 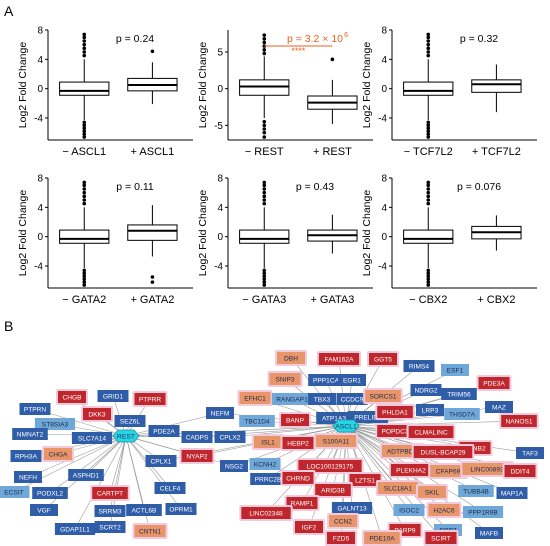 I want to click on gene-node-chga: CHGA, so click(x=58, y=454).